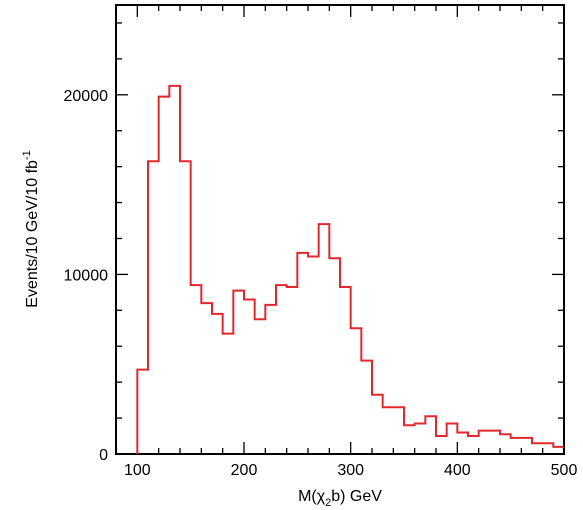  I want to click on x-tick-label: 200, so click(244, 470).